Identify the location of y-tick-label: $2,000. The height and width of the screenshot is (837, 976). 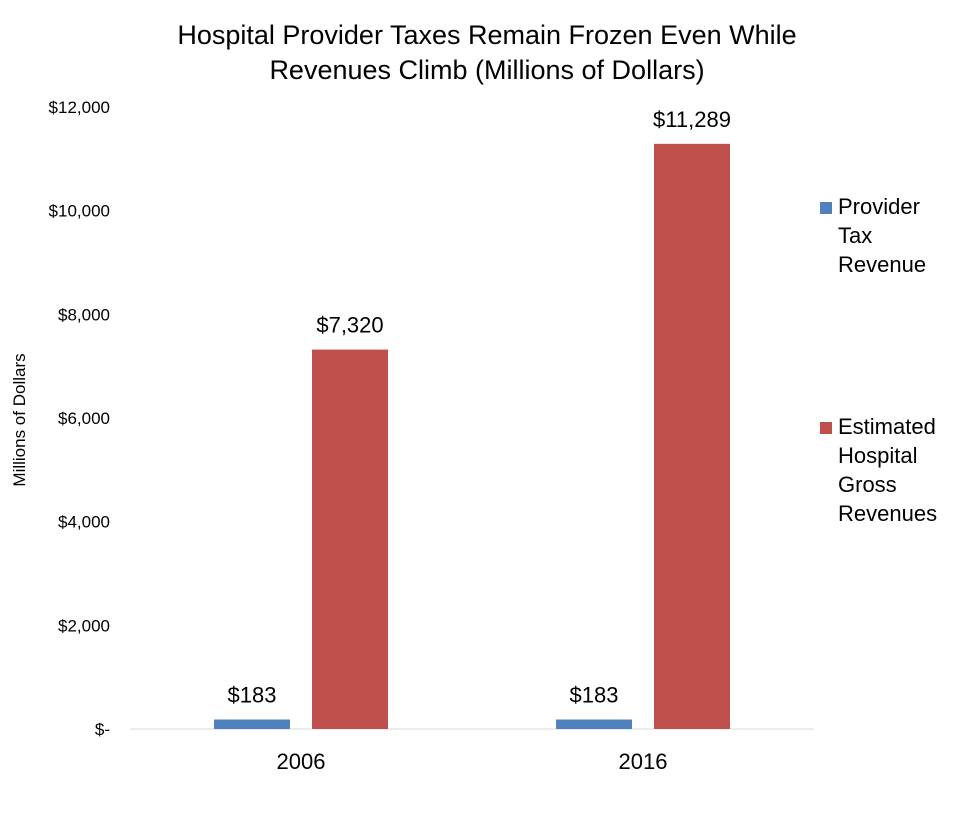
(84, 625).